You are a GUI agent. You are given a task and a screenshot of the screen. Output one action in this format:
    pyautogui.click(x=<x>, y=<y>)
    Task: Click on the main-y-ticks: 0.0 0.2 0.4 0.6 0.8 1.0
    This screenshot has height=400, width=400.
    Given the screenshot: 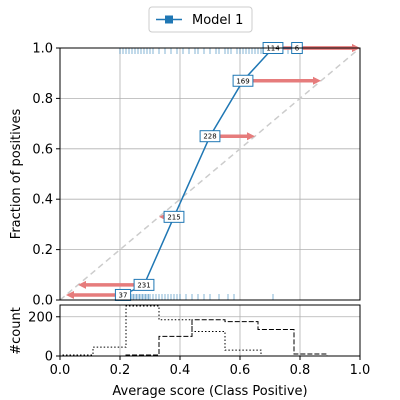 What is the action you would take?
    pyautogui.click(x=46, y=175)
    